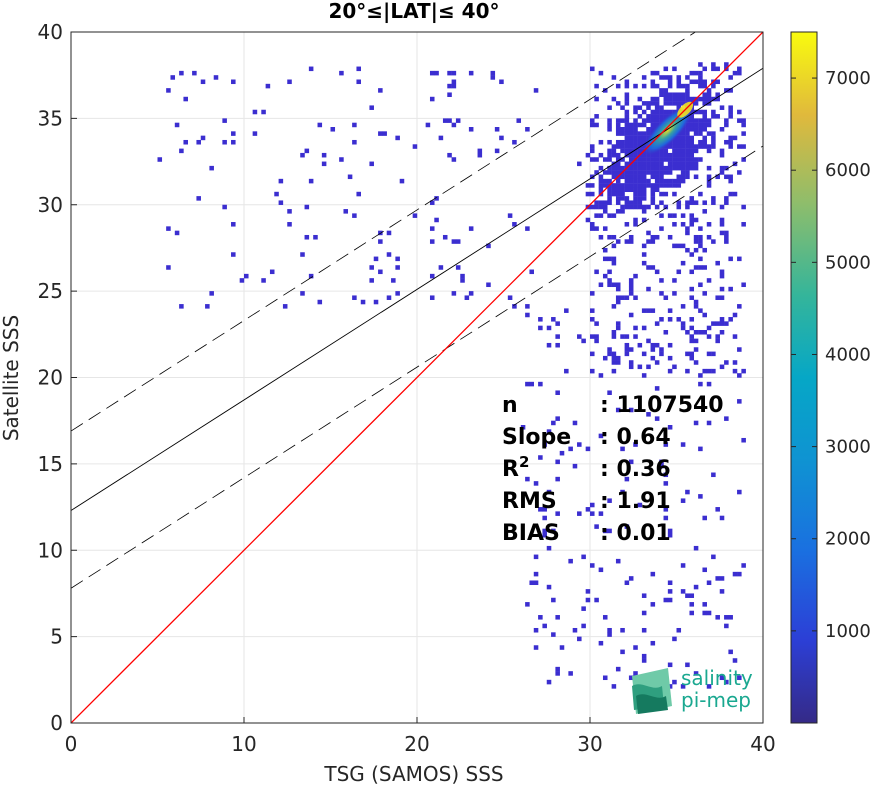 This screenshot has width=879, height=789. What do you see at coordinates (50, 205) in the screenshot?
I see `y-tick-label: 30` at bounding box center [50, 205].